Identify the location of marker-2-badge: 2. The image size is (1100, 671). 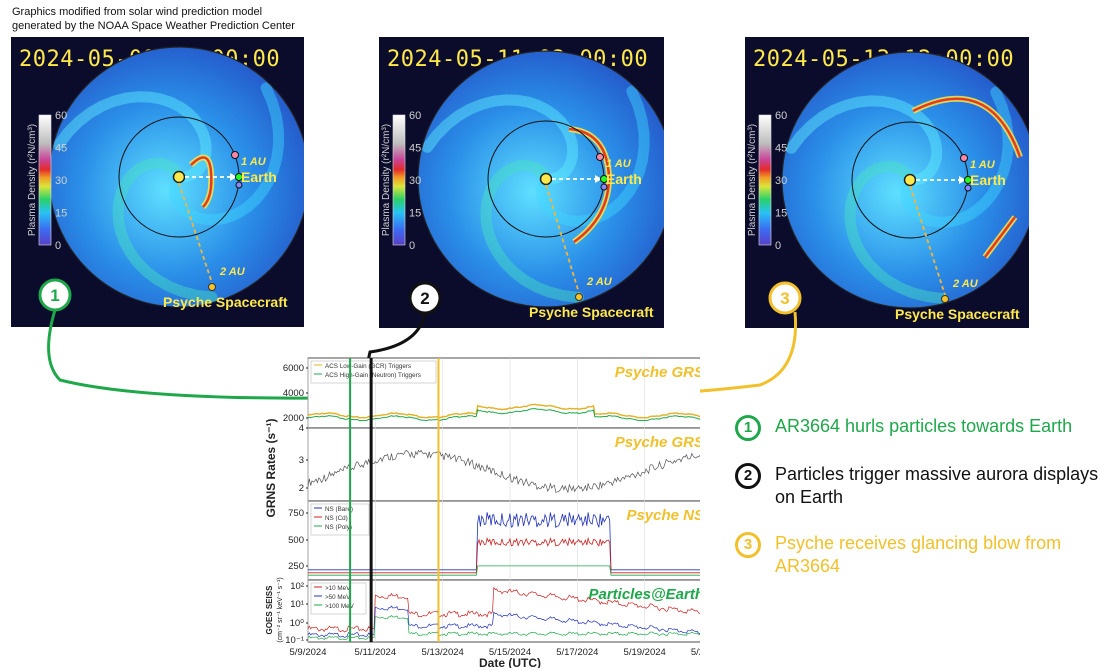
(425, 298).